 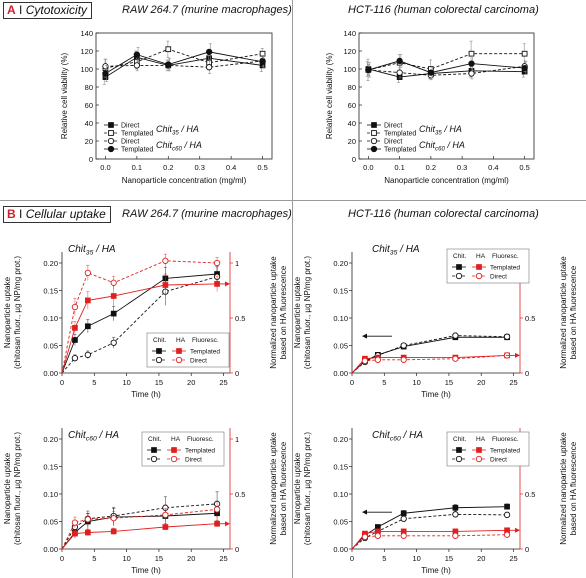 I want to click on panel-b-title: Cellular uptake, so click(x=65, y=214).